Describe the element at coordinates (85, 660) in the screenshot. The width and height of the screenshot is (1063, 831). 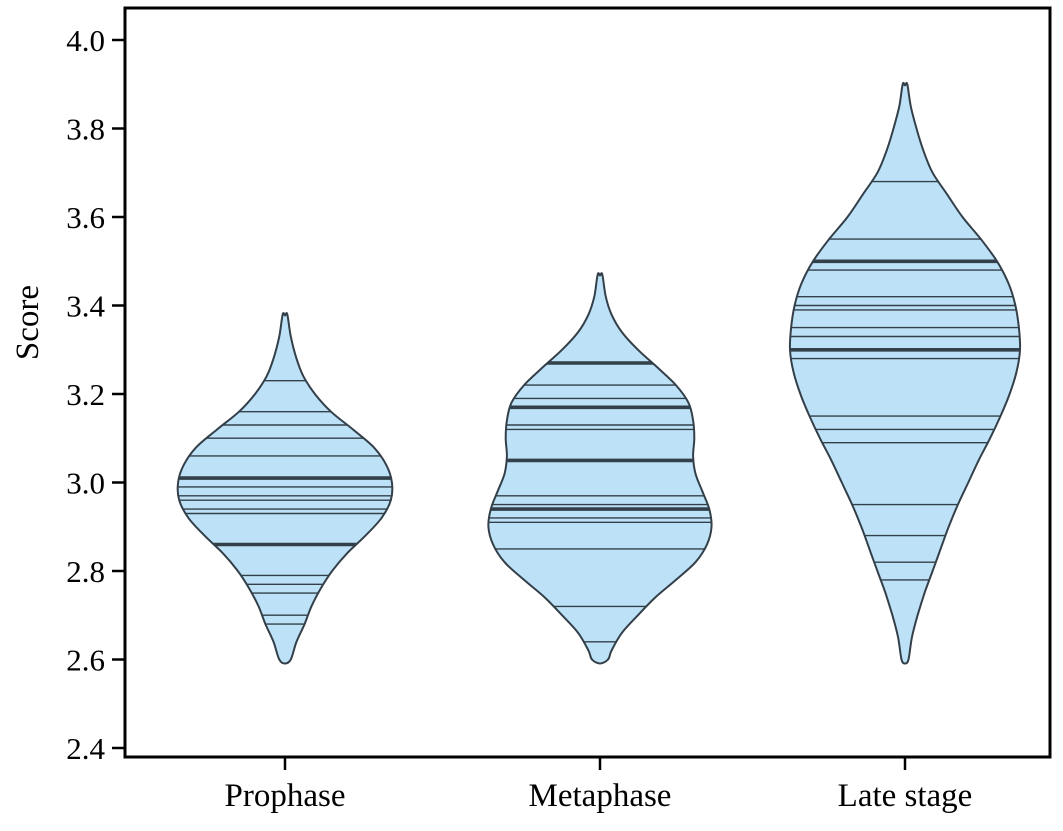
I see `y-tick-label: 2.6` at that location.